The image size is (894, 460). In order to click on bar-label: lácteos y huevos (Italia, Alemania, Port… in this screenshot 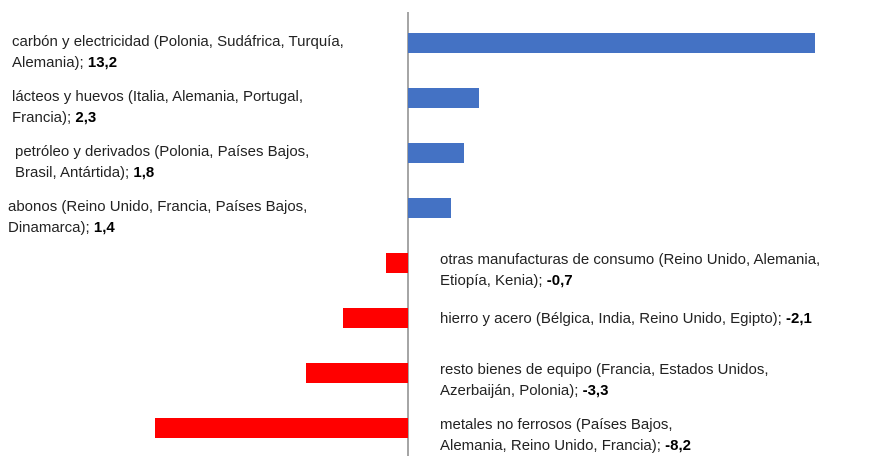, I will do `click(162, 107)`.